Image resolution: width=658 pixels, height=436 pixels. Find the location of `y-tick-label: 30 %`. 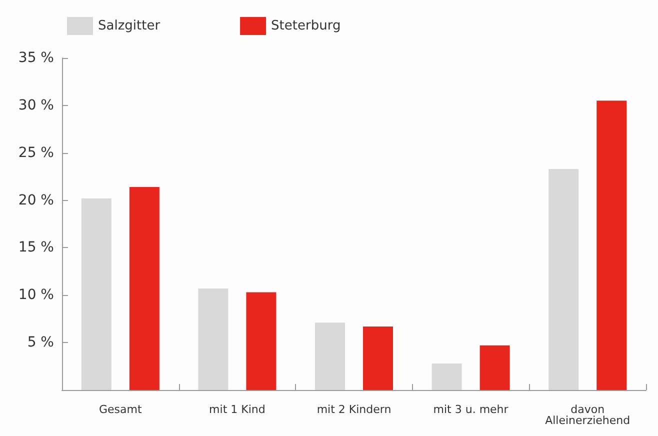

y-tick-label: 30 % is located at coordinates (36, 105).